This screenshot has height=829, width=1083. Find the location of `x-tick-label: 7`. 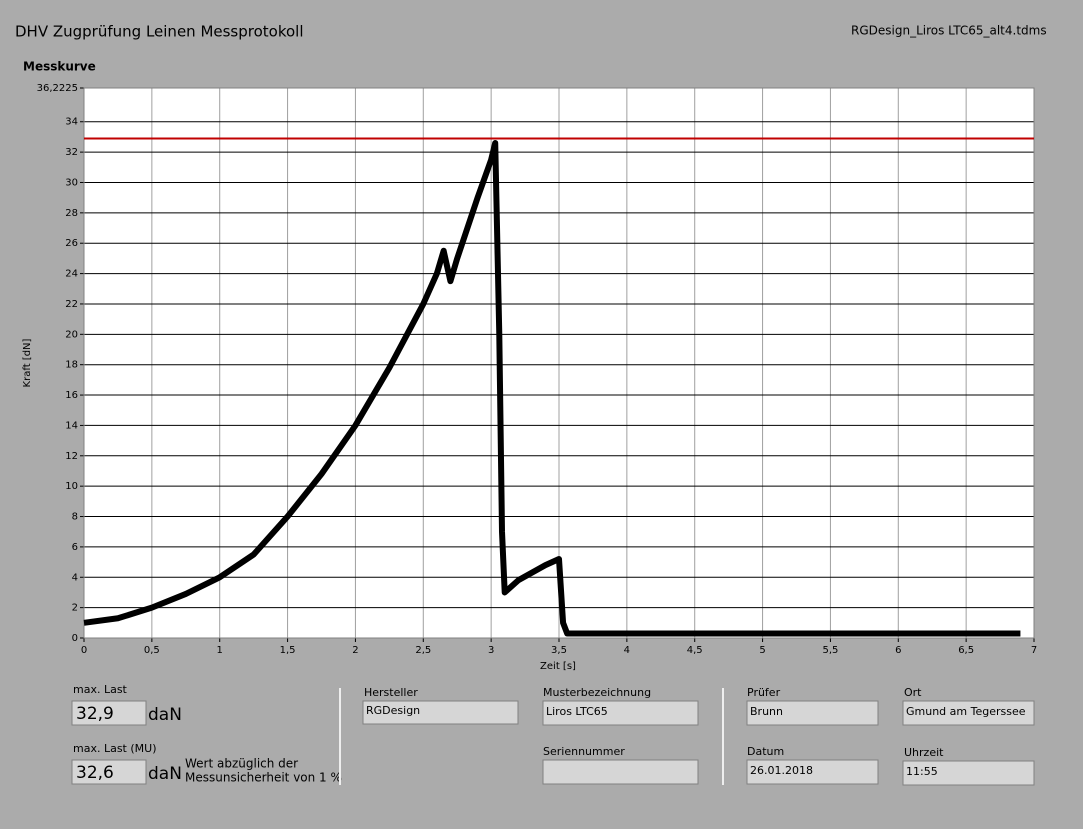

x-tick-label: 7 is located at coordinates (1034, 650).